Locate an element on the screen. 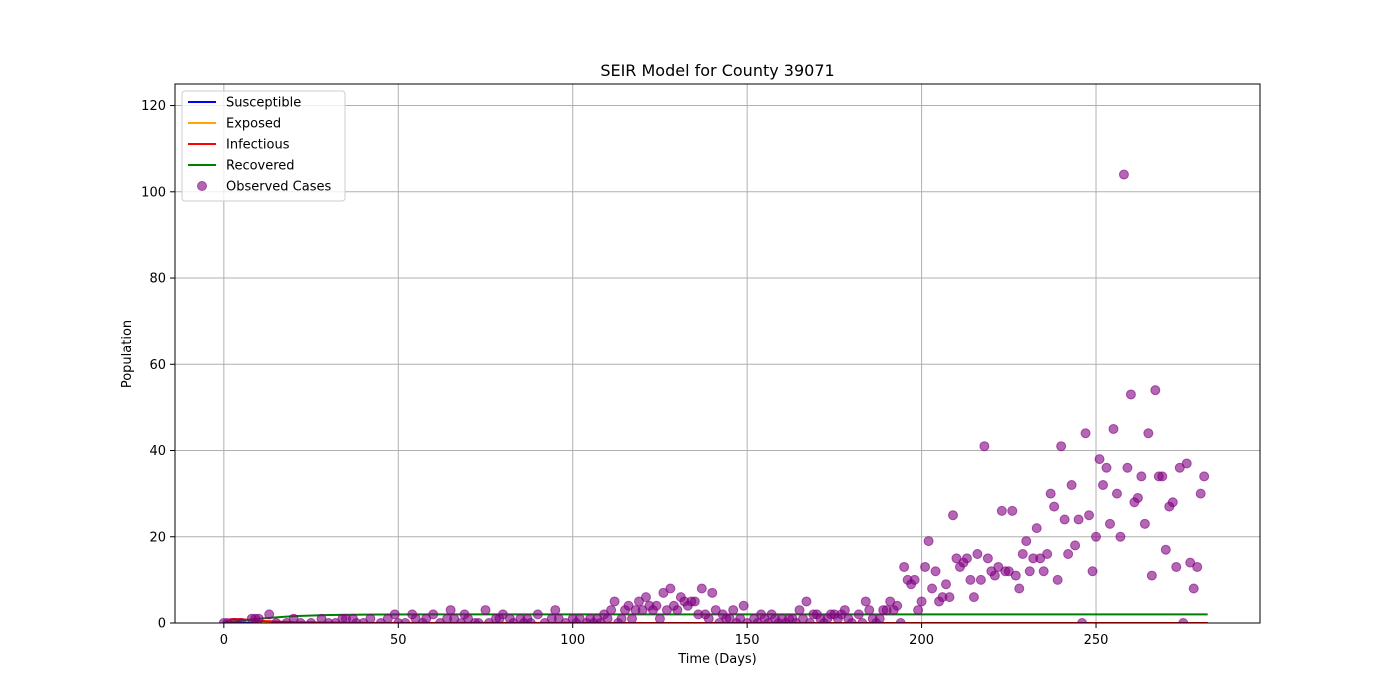 The height and width of the screenshot is (700, 1400). y-tick-label: 20 is located at coordinates (157, 537).